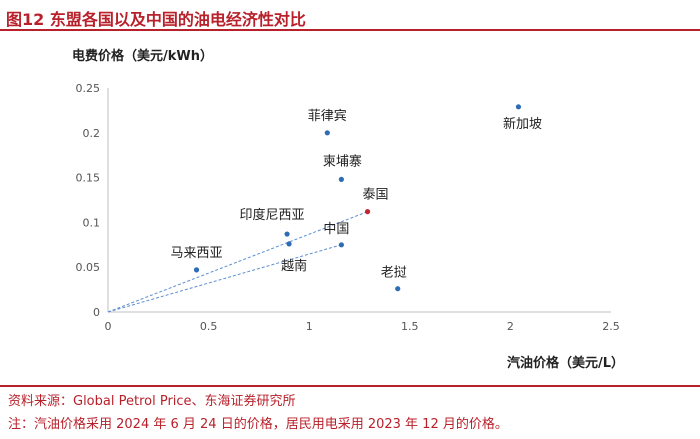 The width and height of the screenshot is (700, 439). Describe the element at coordinates (350, 30) in the screenshot. I see `title-rule` at that location.